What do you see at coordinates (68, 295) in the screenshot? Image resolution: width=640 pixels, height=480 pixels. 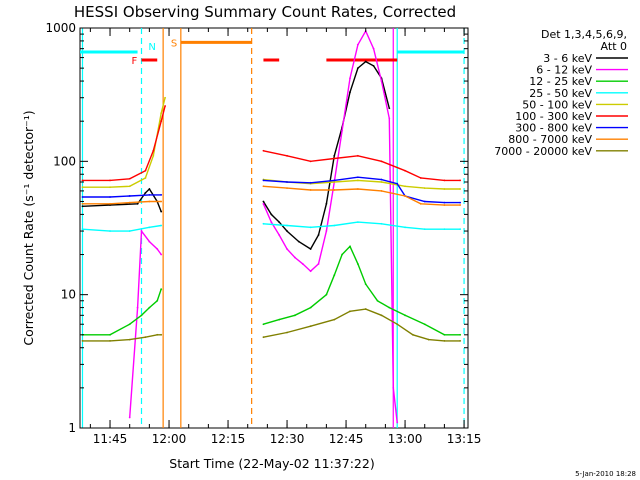 I see `y-tick-label-1: 10` at bounding box center [68, 295].